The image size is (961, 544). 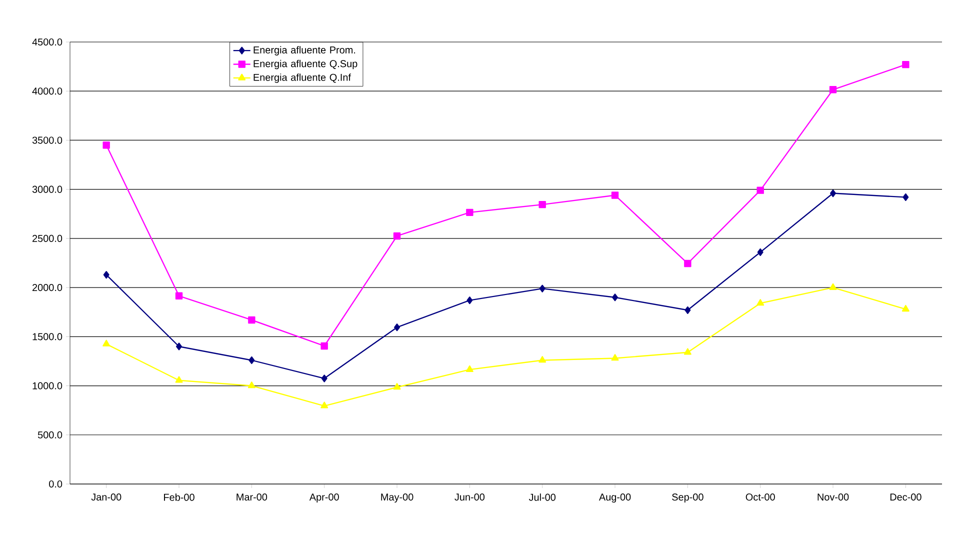 I want to click on y-tick-label: 4000.0, so click(x=47, y=91).